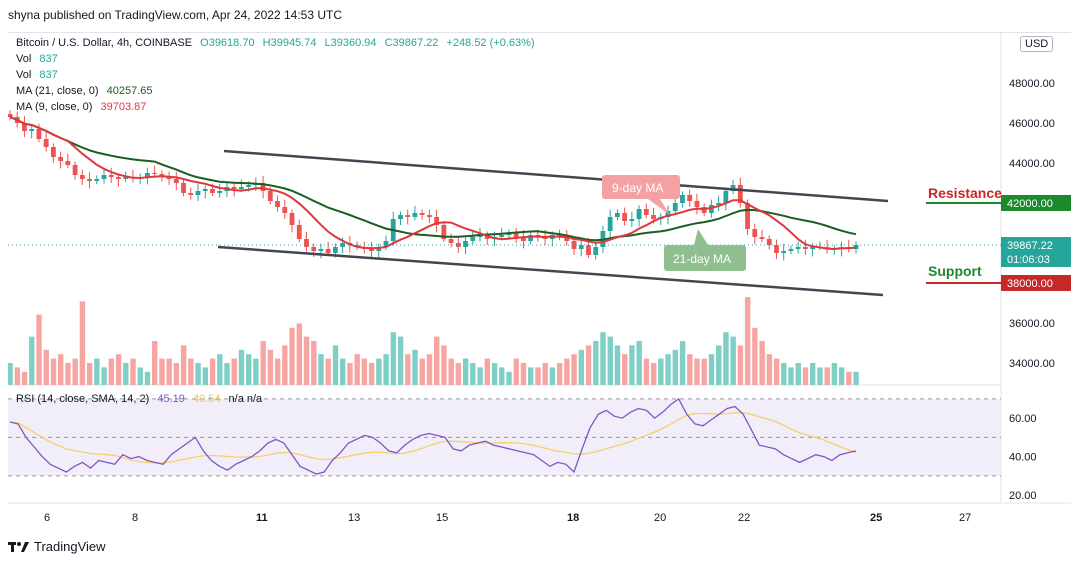  Describe the element at coordinates (57, 546) in the screenshot. I see `tradingview-logo: TradingView` at that location.